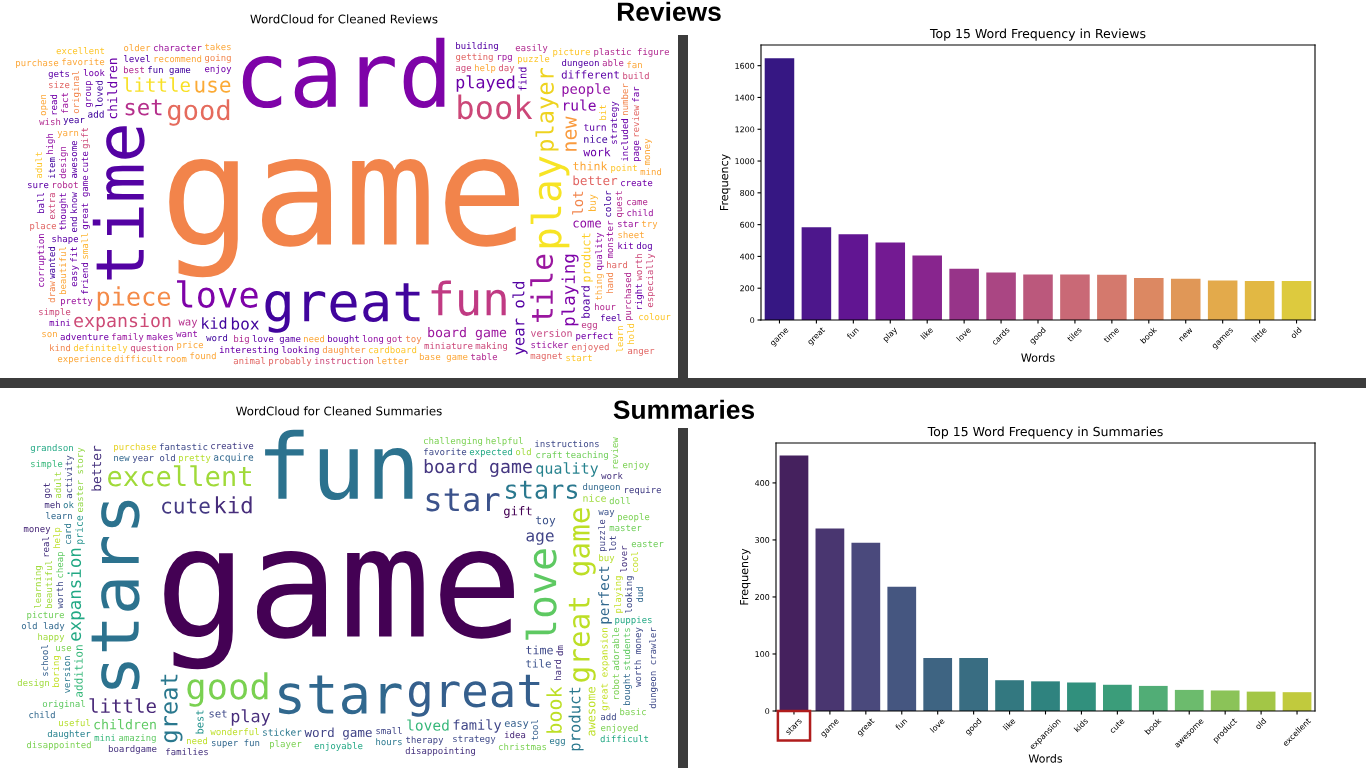  Describe the element at coordinates (538, 663) in the screenshot. I see `category-label: tile` at that location.